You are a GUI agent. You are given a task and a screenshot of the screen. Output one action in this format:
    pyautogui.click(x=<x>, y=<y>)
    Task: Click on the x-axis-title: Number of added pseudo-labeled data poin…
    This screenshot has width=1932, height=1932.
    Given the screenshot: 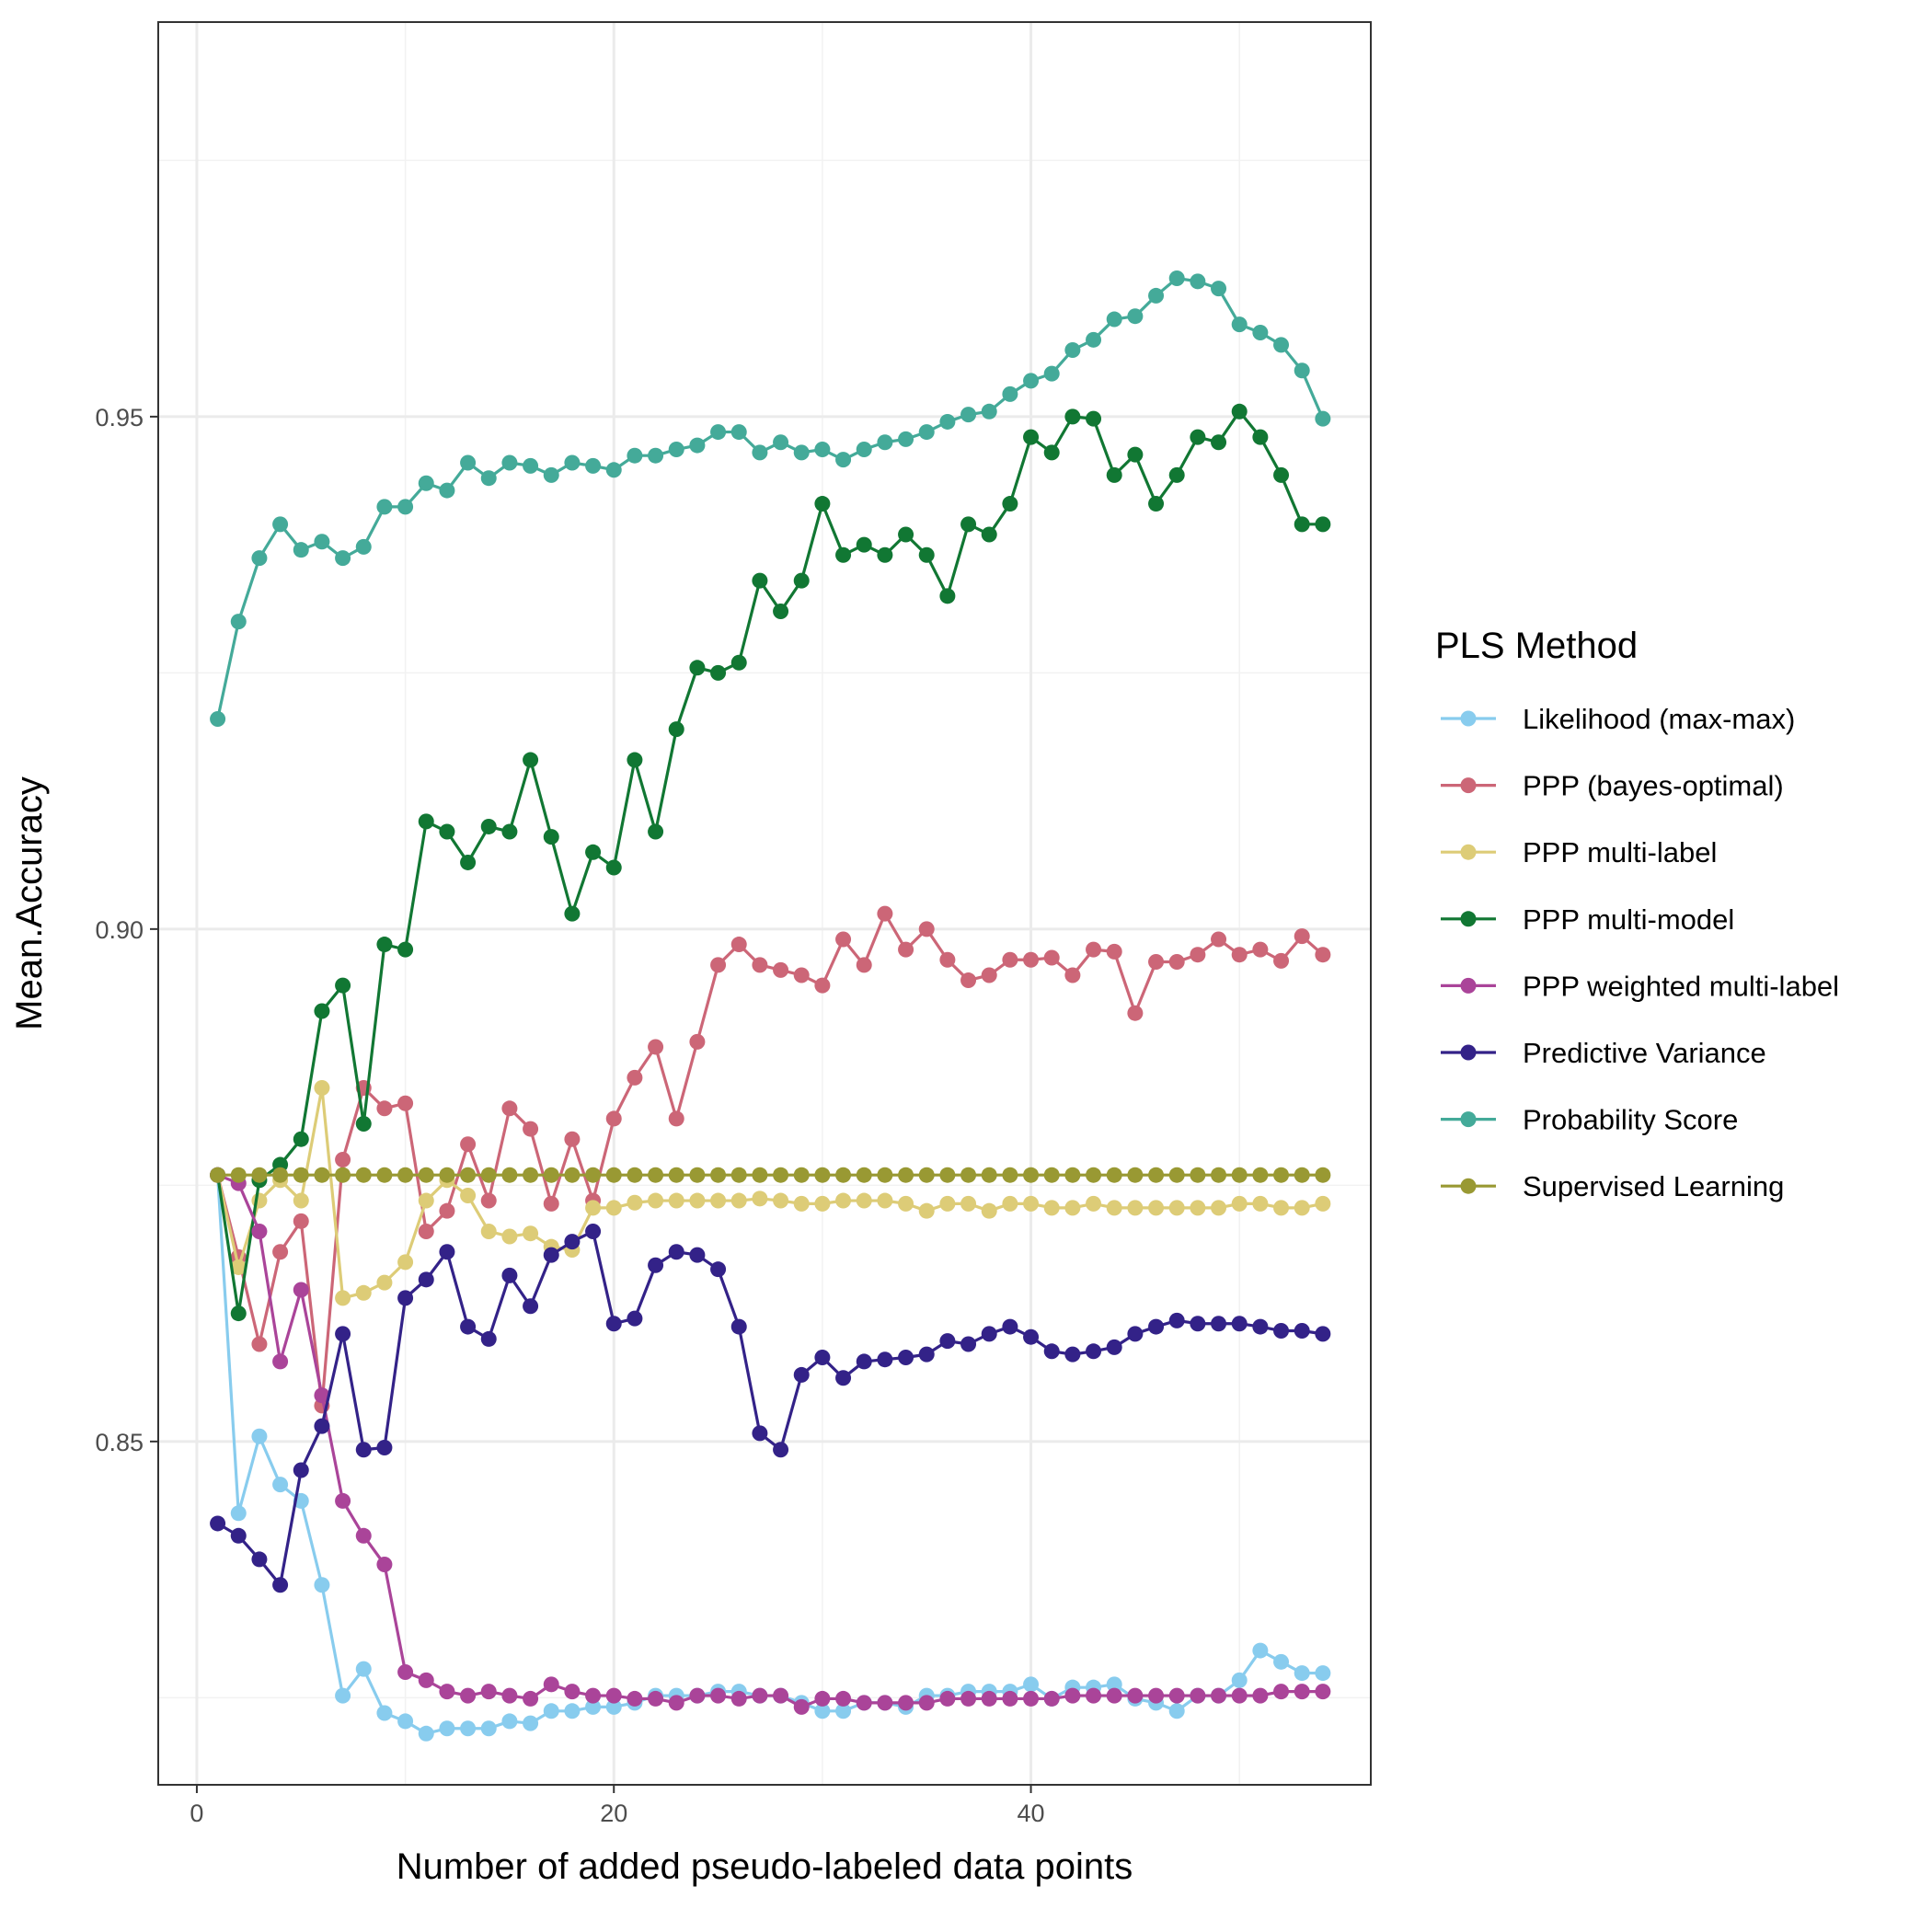 What is the action you would take?
    pyautogui.click(x=765, y=1866)
    